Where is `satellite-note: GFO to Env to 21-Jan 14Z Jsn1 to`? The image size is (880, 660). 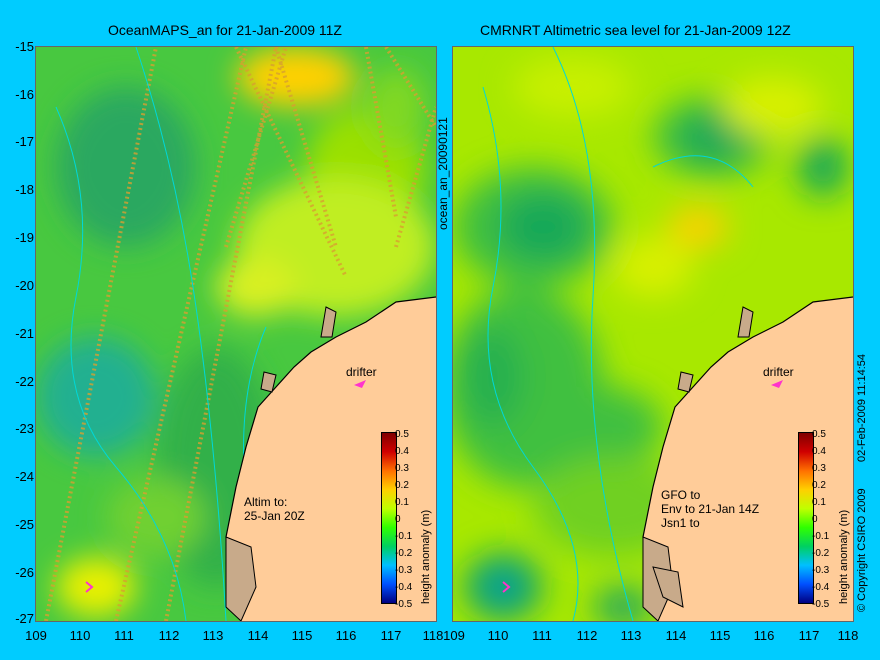
satellite-note: GFO to Env to 21-Jan 14Z Jsn1 to is located at coordinates (710, 509).